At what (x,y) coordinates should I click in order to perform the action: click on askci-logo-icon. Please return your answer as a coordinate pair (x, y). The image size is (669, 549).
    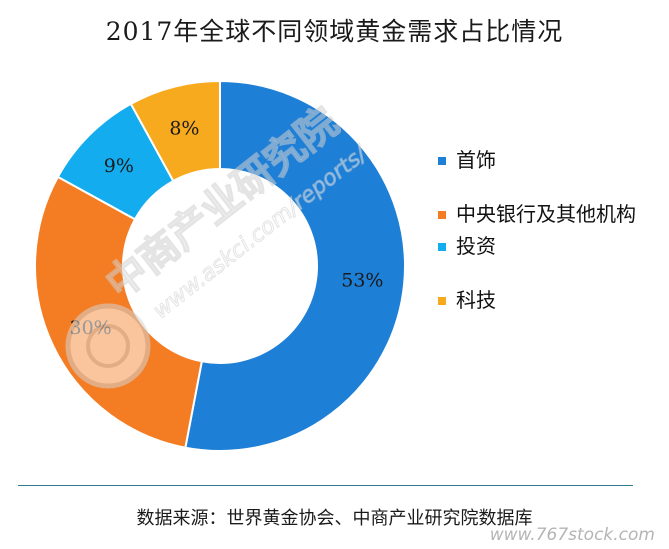
    Looking at the image, I should click on (108, 346).